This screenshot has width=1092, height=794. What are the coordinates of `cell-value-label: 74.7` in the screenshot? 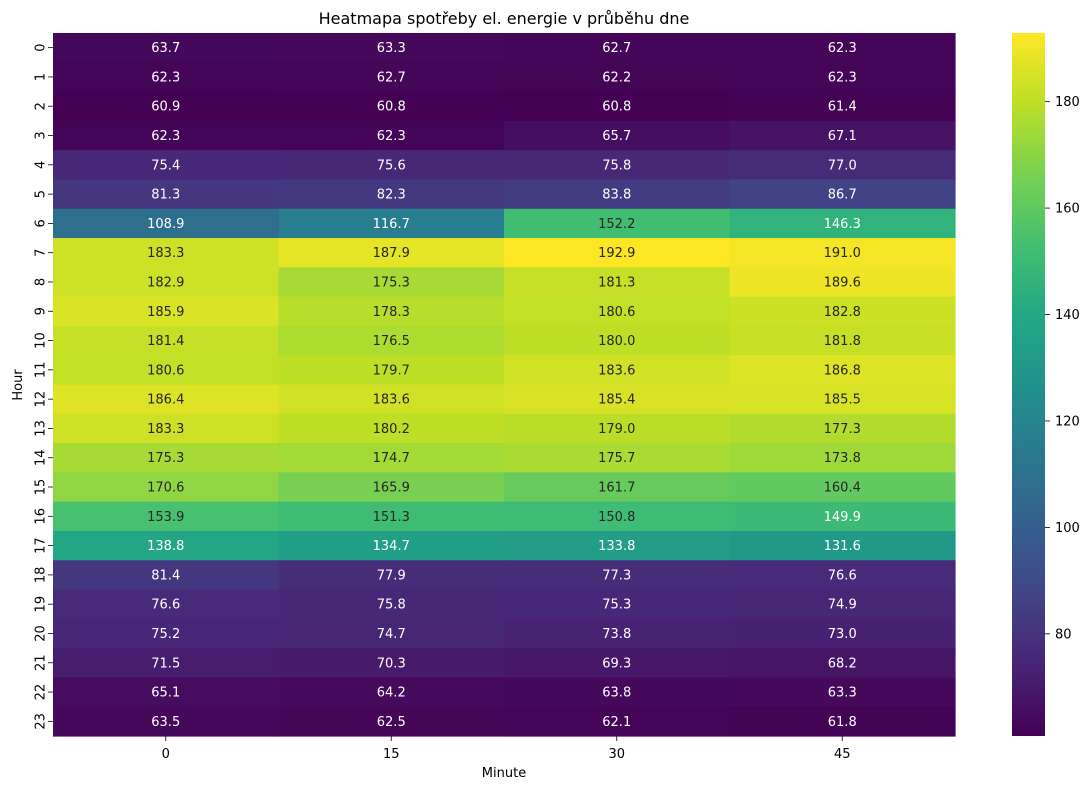 It's located at (391, 634).